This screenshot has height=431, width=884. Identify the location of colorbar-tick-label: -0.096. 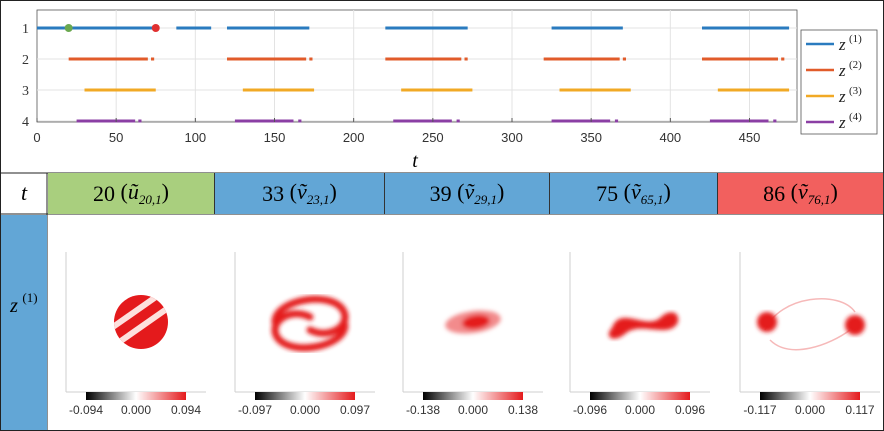
(590, 410).